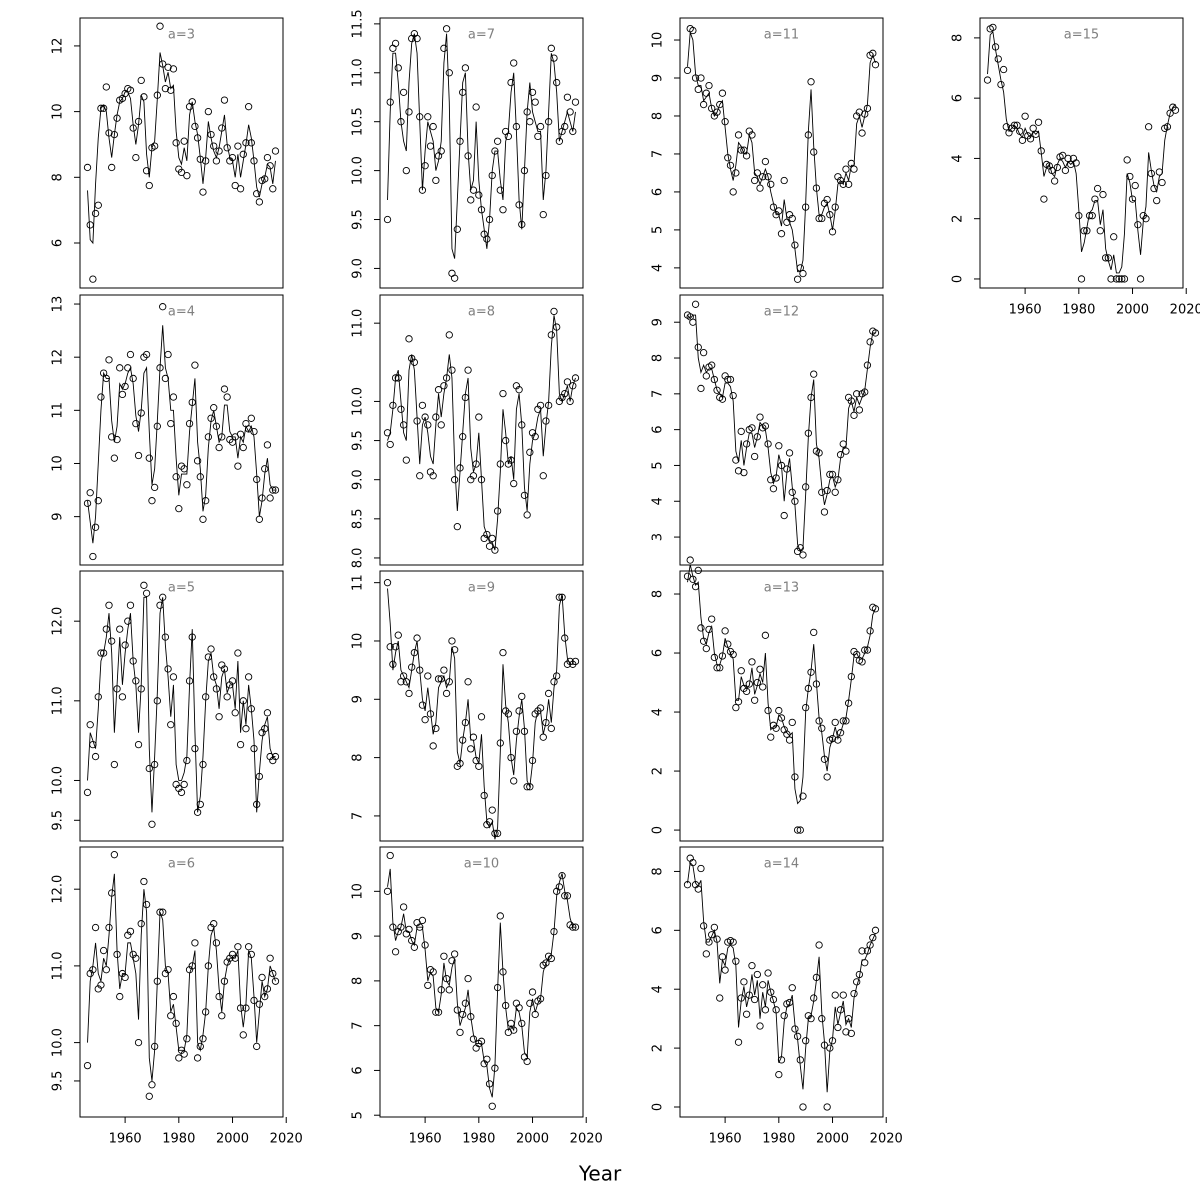 The image size is (1200, 1204). What do you see at coordinates (358, 558) in the screenshot?
I see `y-tick-label: 8.0` at bounding box center [358, 558].